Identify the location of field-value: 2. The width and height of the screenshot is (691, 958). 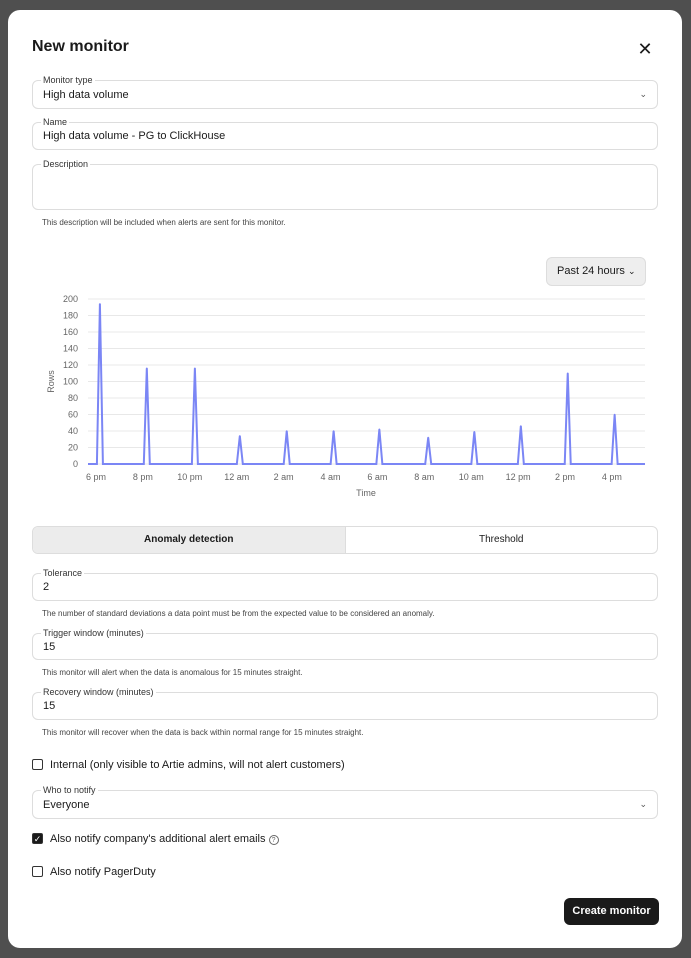
(46, 587).